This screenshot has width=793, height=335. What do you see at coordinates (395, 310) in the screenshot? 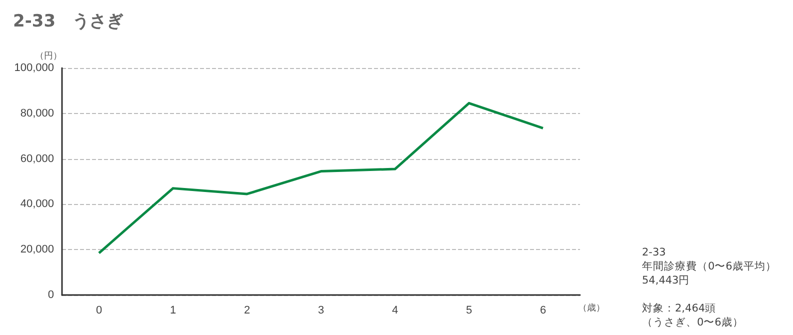
I see `x-tick-label: 4` at bounding box center [395, 310].